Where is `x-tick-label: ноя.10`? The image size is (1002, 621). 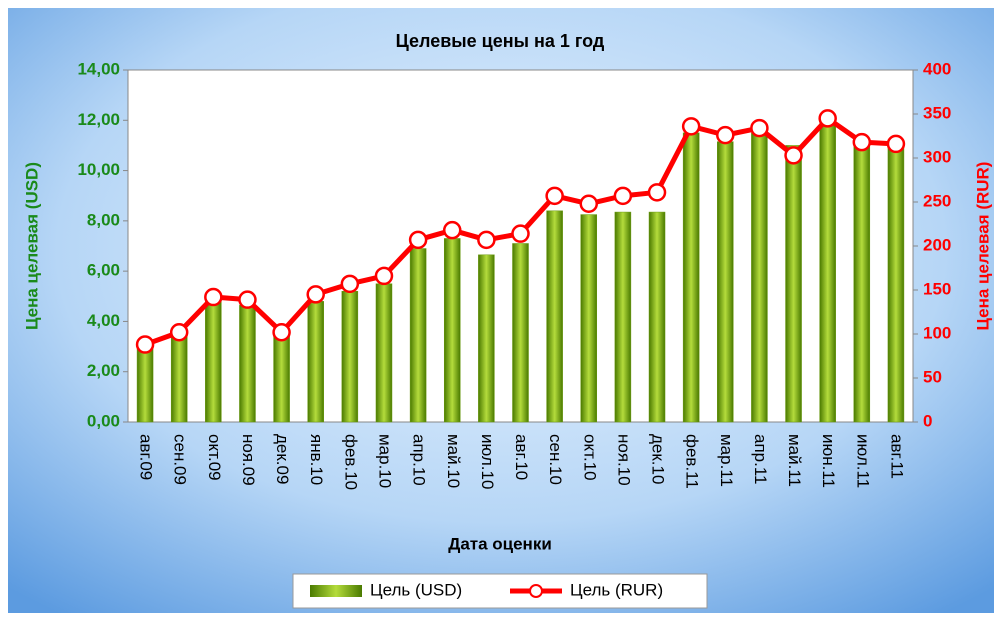
x-tick-label: ноя.10 is located at coordinates (623, 460).